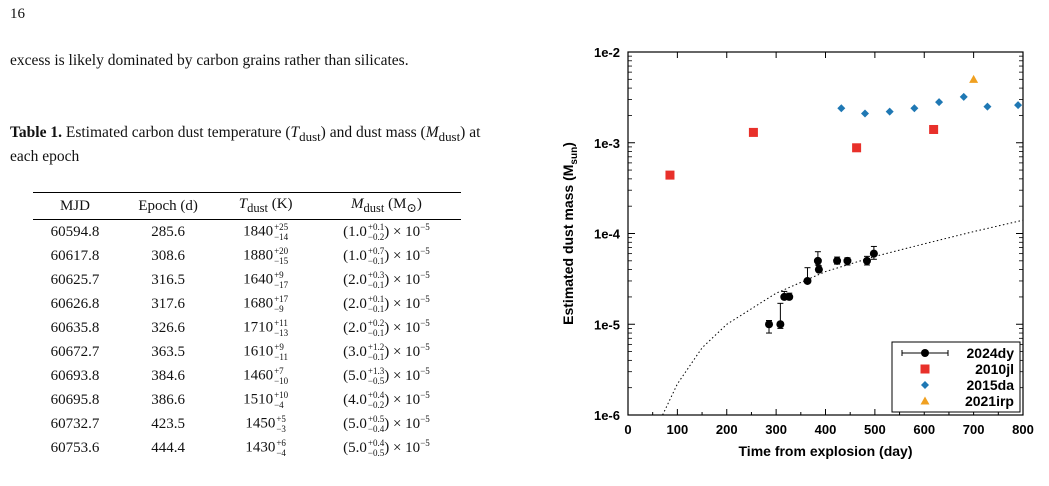 The image size is (1049, 486). What do you see at coordinates (168, 206) in the screenshot?
I see `header-epoch: Epoch (d)` at bounding box center [168, 206].